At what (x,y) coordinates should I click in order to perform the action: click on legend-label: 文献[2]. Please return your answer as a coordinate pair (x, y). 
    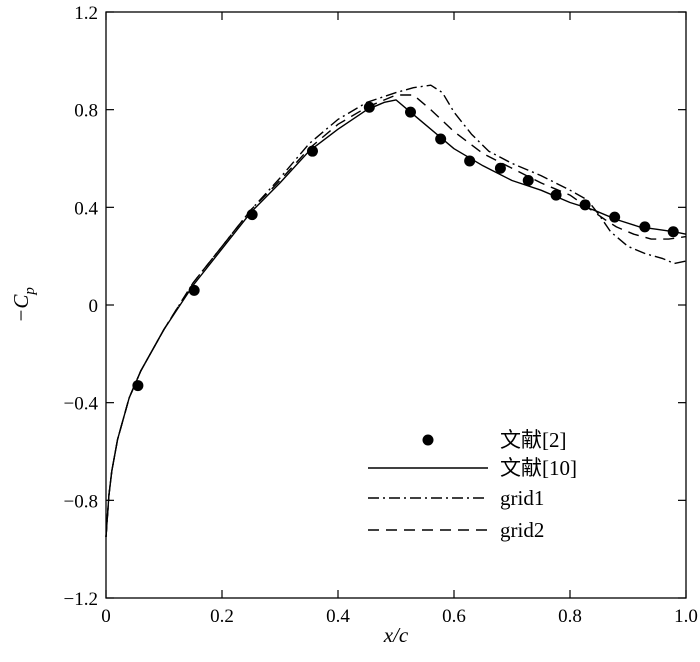
    Looking at the image, I should click on (533, 440).